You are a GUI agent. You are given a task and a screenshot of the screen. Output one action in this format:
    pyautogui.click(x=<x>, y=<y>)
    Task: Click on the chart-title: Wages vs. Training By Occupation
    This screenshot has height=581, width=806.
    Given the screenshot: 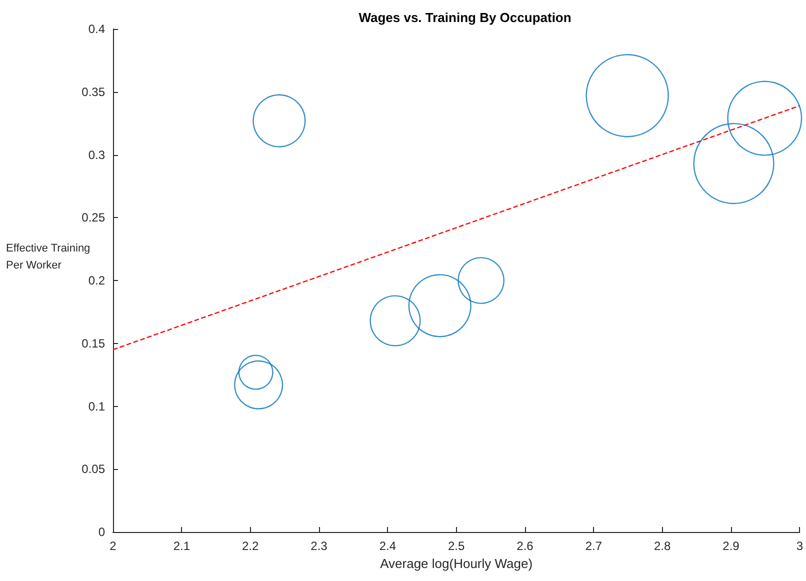 What is the action you would take?
    pyautogui.click(x=465, y=17)
    